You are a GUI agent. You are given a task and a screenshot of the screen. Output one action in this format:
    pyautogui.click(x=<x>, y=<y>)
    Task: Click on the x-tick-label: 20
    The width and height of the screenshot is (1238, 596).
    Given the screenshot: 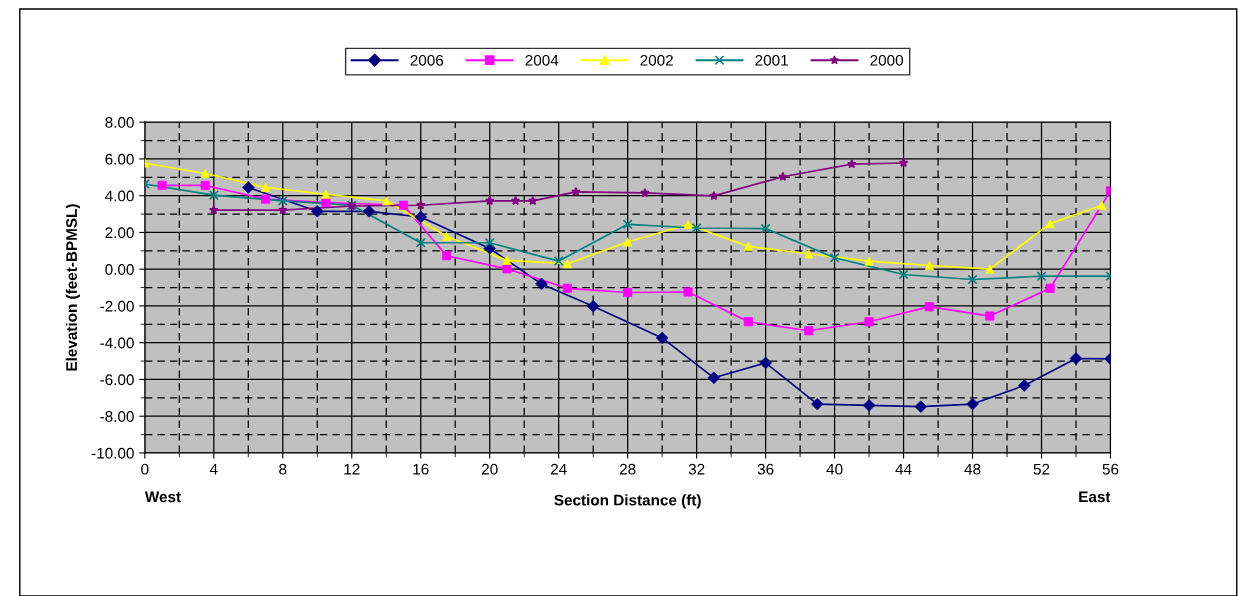 What is the action you would take?
    pyautogui.click(x=489, y=469)
    